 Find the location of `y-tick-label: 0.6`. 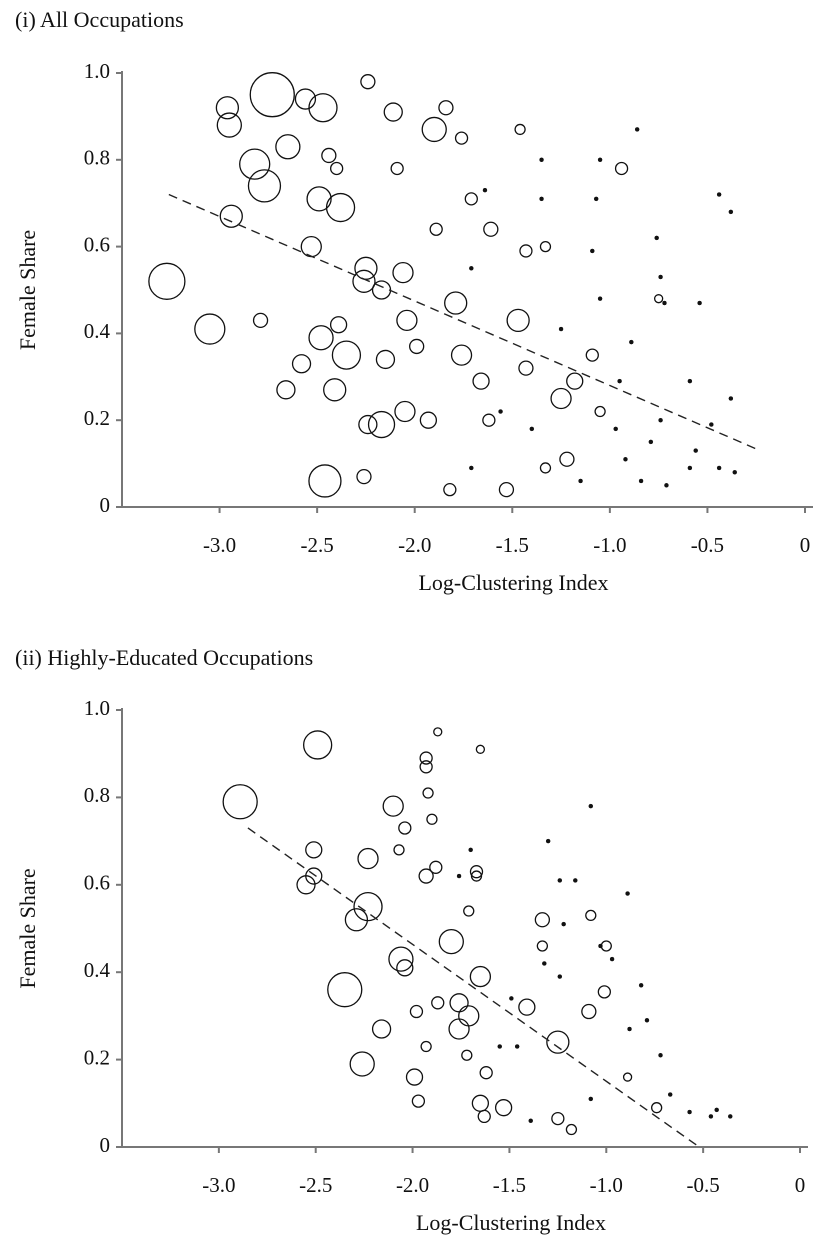

y-tick-label: 0.6 is located at coordinates (97, 244).